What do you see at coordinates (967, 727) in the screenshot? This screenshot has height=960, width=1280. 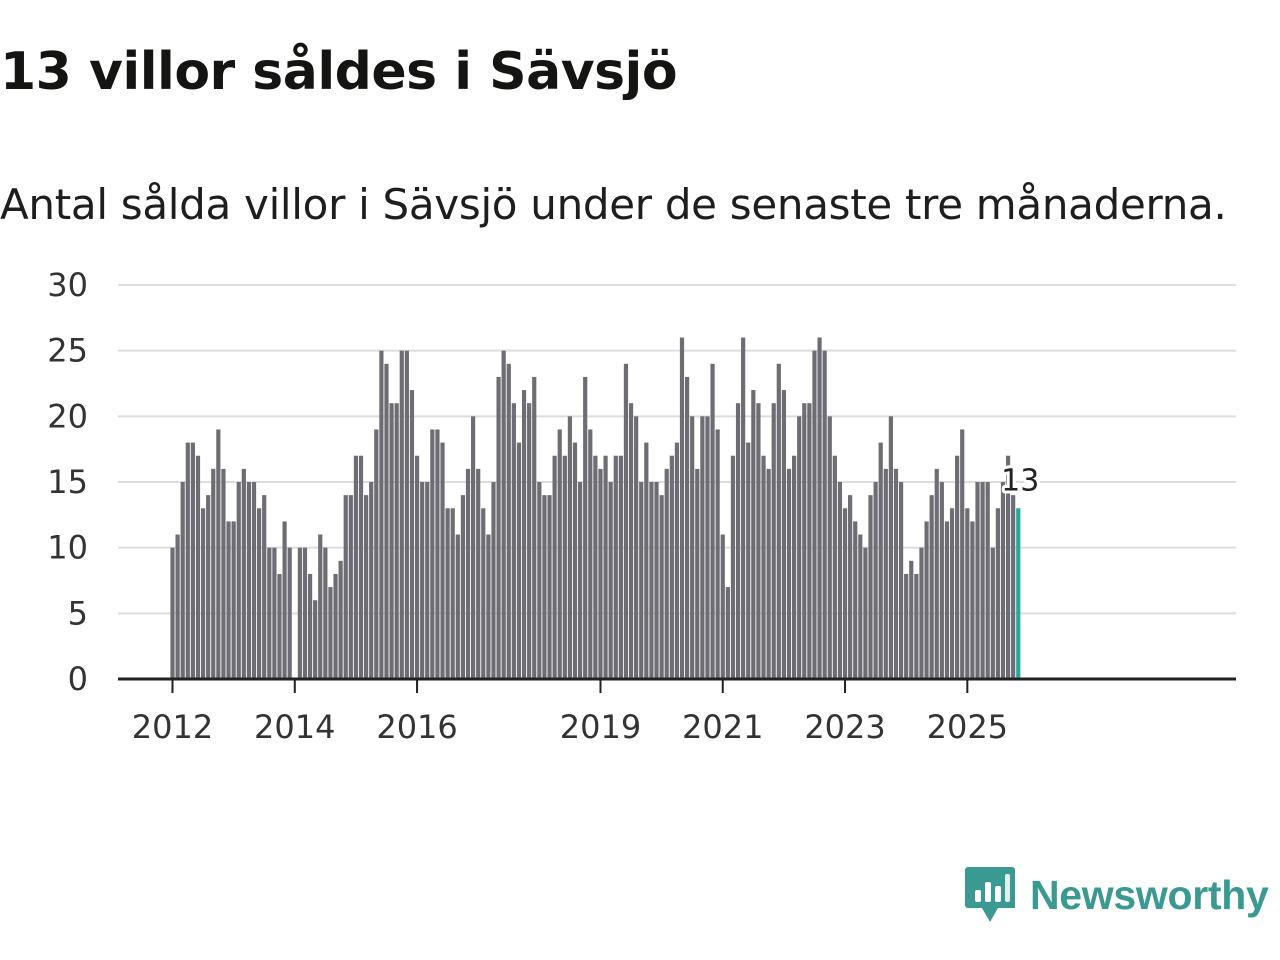 I see `x-tick-label: 2025` at bounding box center [967, 727].